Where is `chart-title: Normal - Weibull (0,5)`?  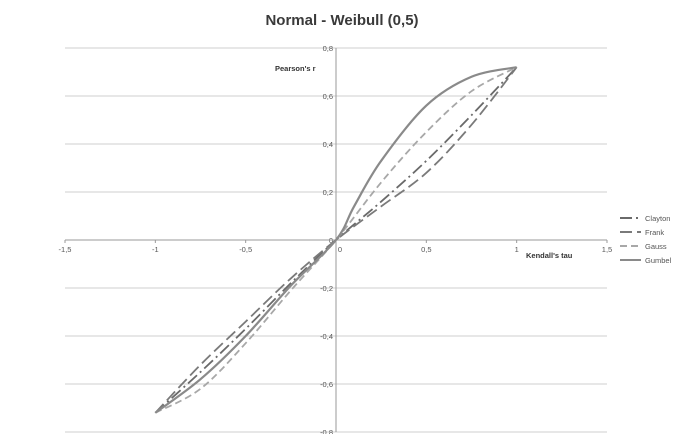
chart-title: Normal - Weibull (0,5) is located at coordinates (341, 20).